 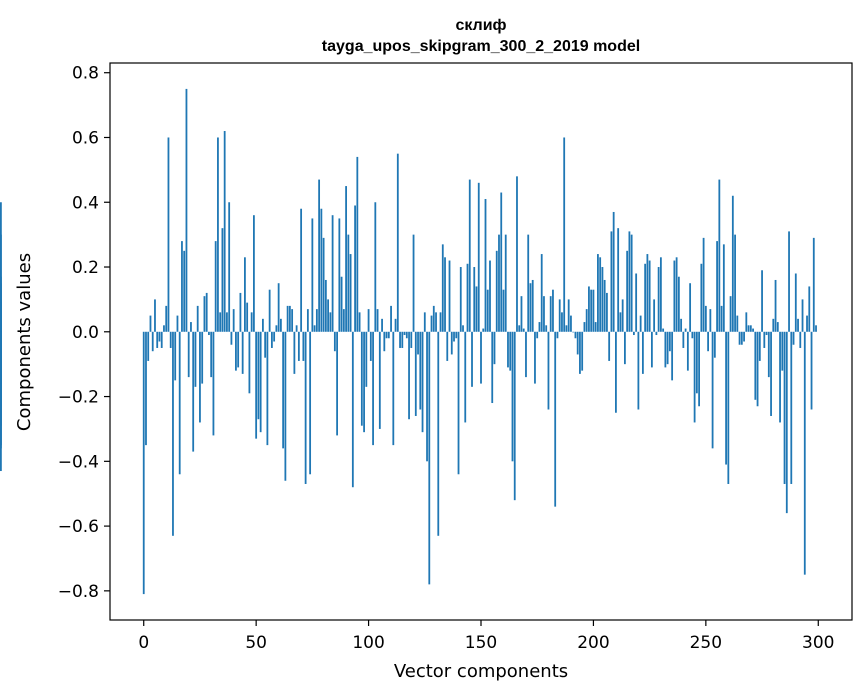 I want to click on y-tick-label: 0.0, so click(x=85, y=333).